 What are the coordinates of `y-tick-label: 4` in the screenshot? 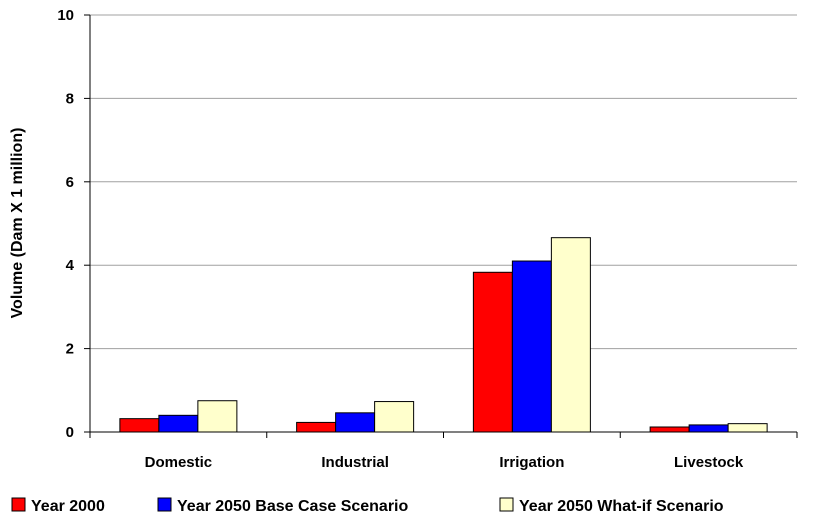 It's located at (70, 265).